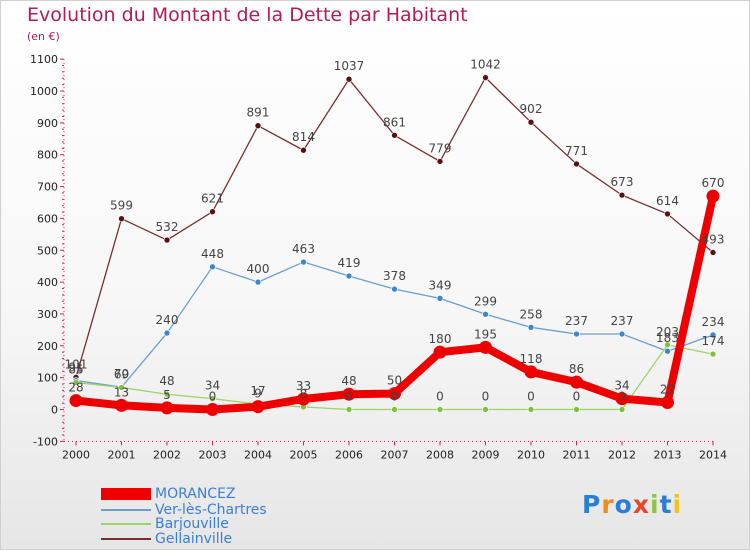 Image resolution: width=750 pixels, height=551 pixels. What do you see at coordinates (304, 454) in the screenshot?
I see `x-tick-label: 2005` at bounding box center [304, 454].